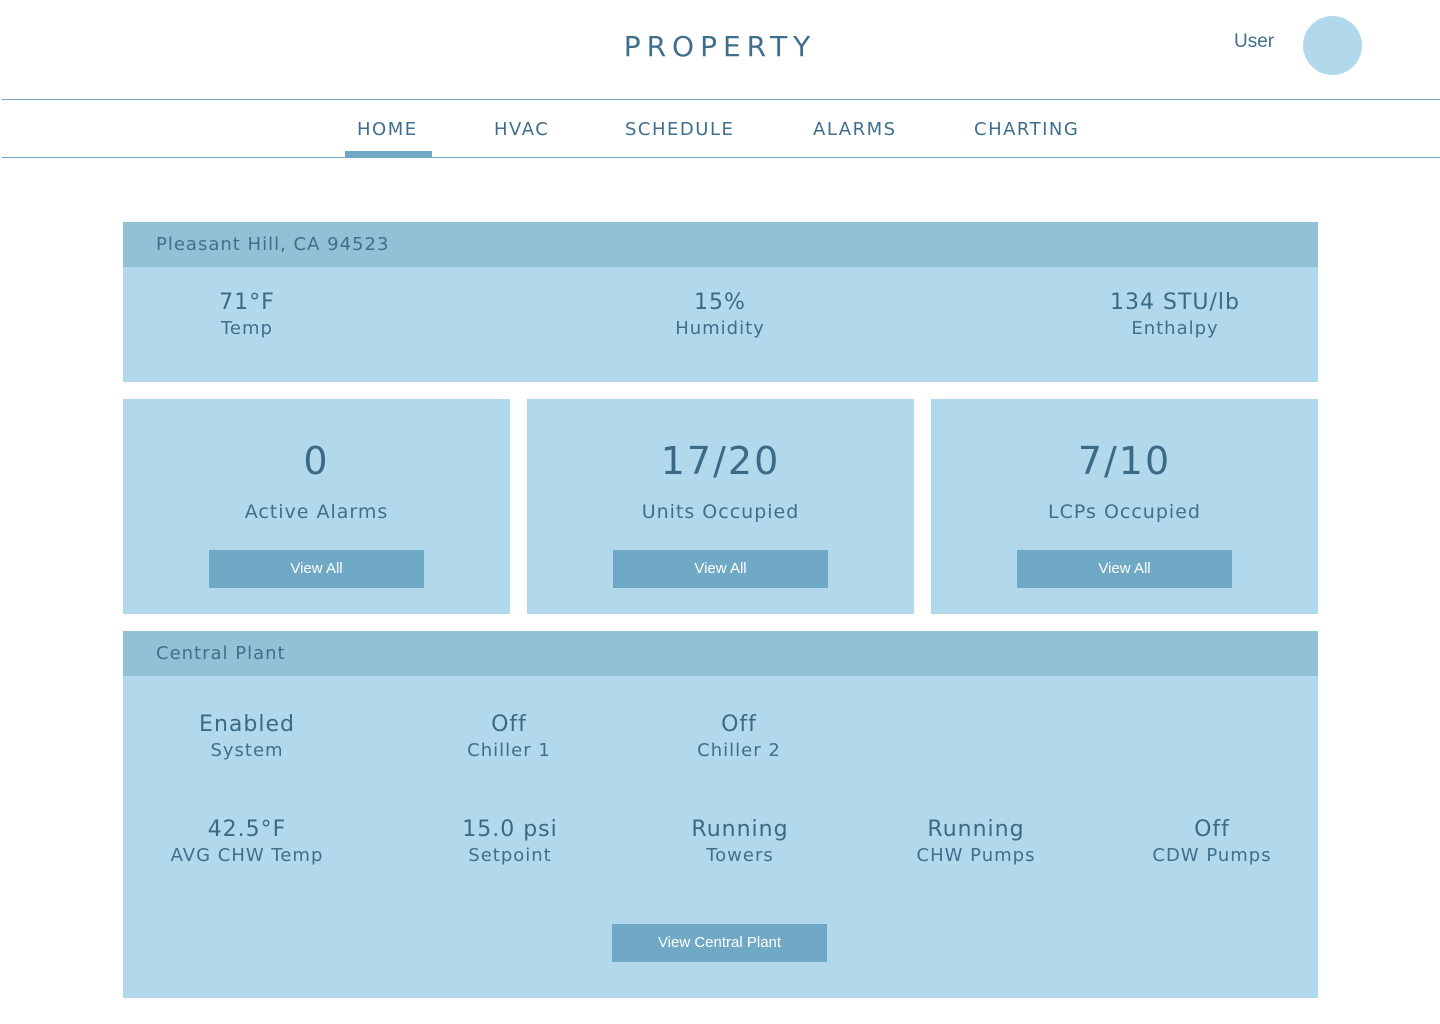  I want to click on units-occupied-label: Units Occupied, so click(720, 512).